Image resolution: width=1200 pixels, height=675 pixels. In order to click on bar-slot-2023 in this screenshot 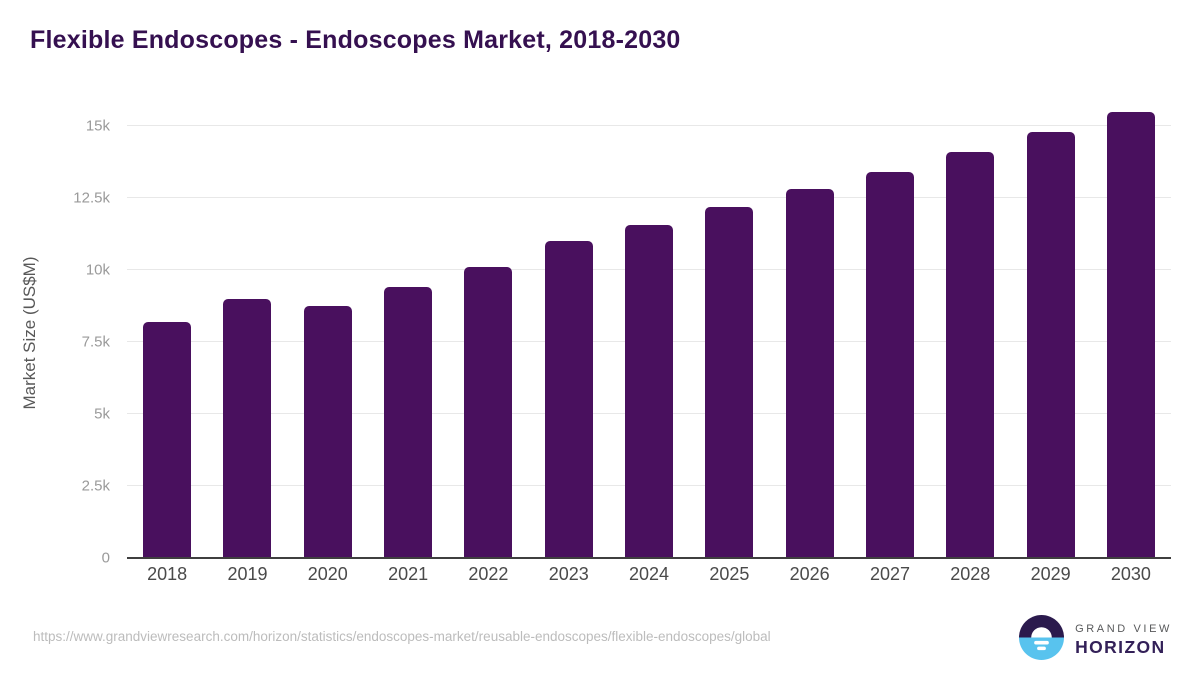, I will do `click(569, 333)`.